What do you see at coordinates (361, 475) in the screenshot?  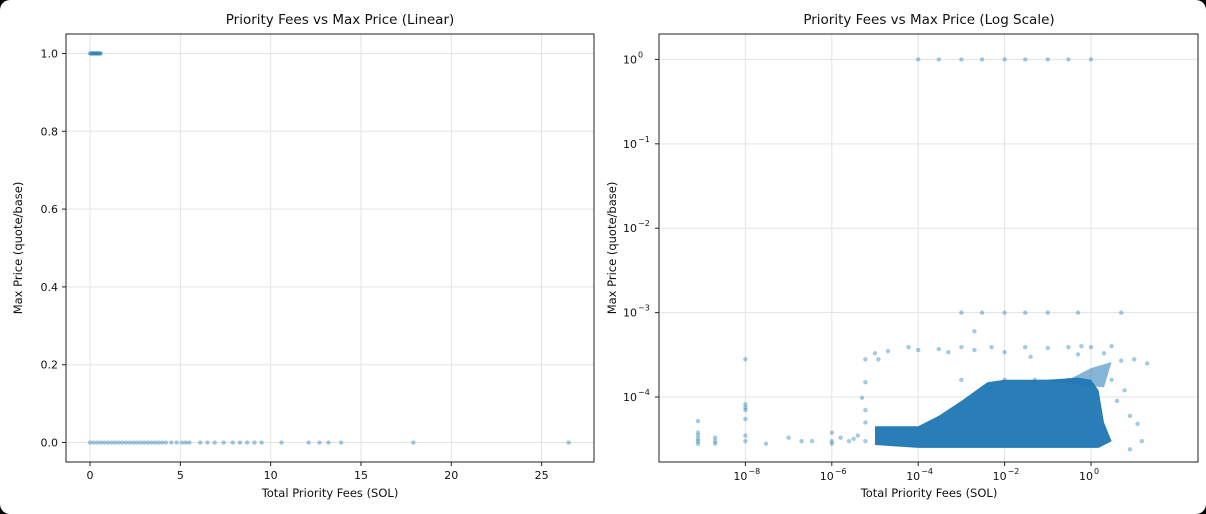 I see `linear-x-tick-label: 15` at bounding box center [361, 475].